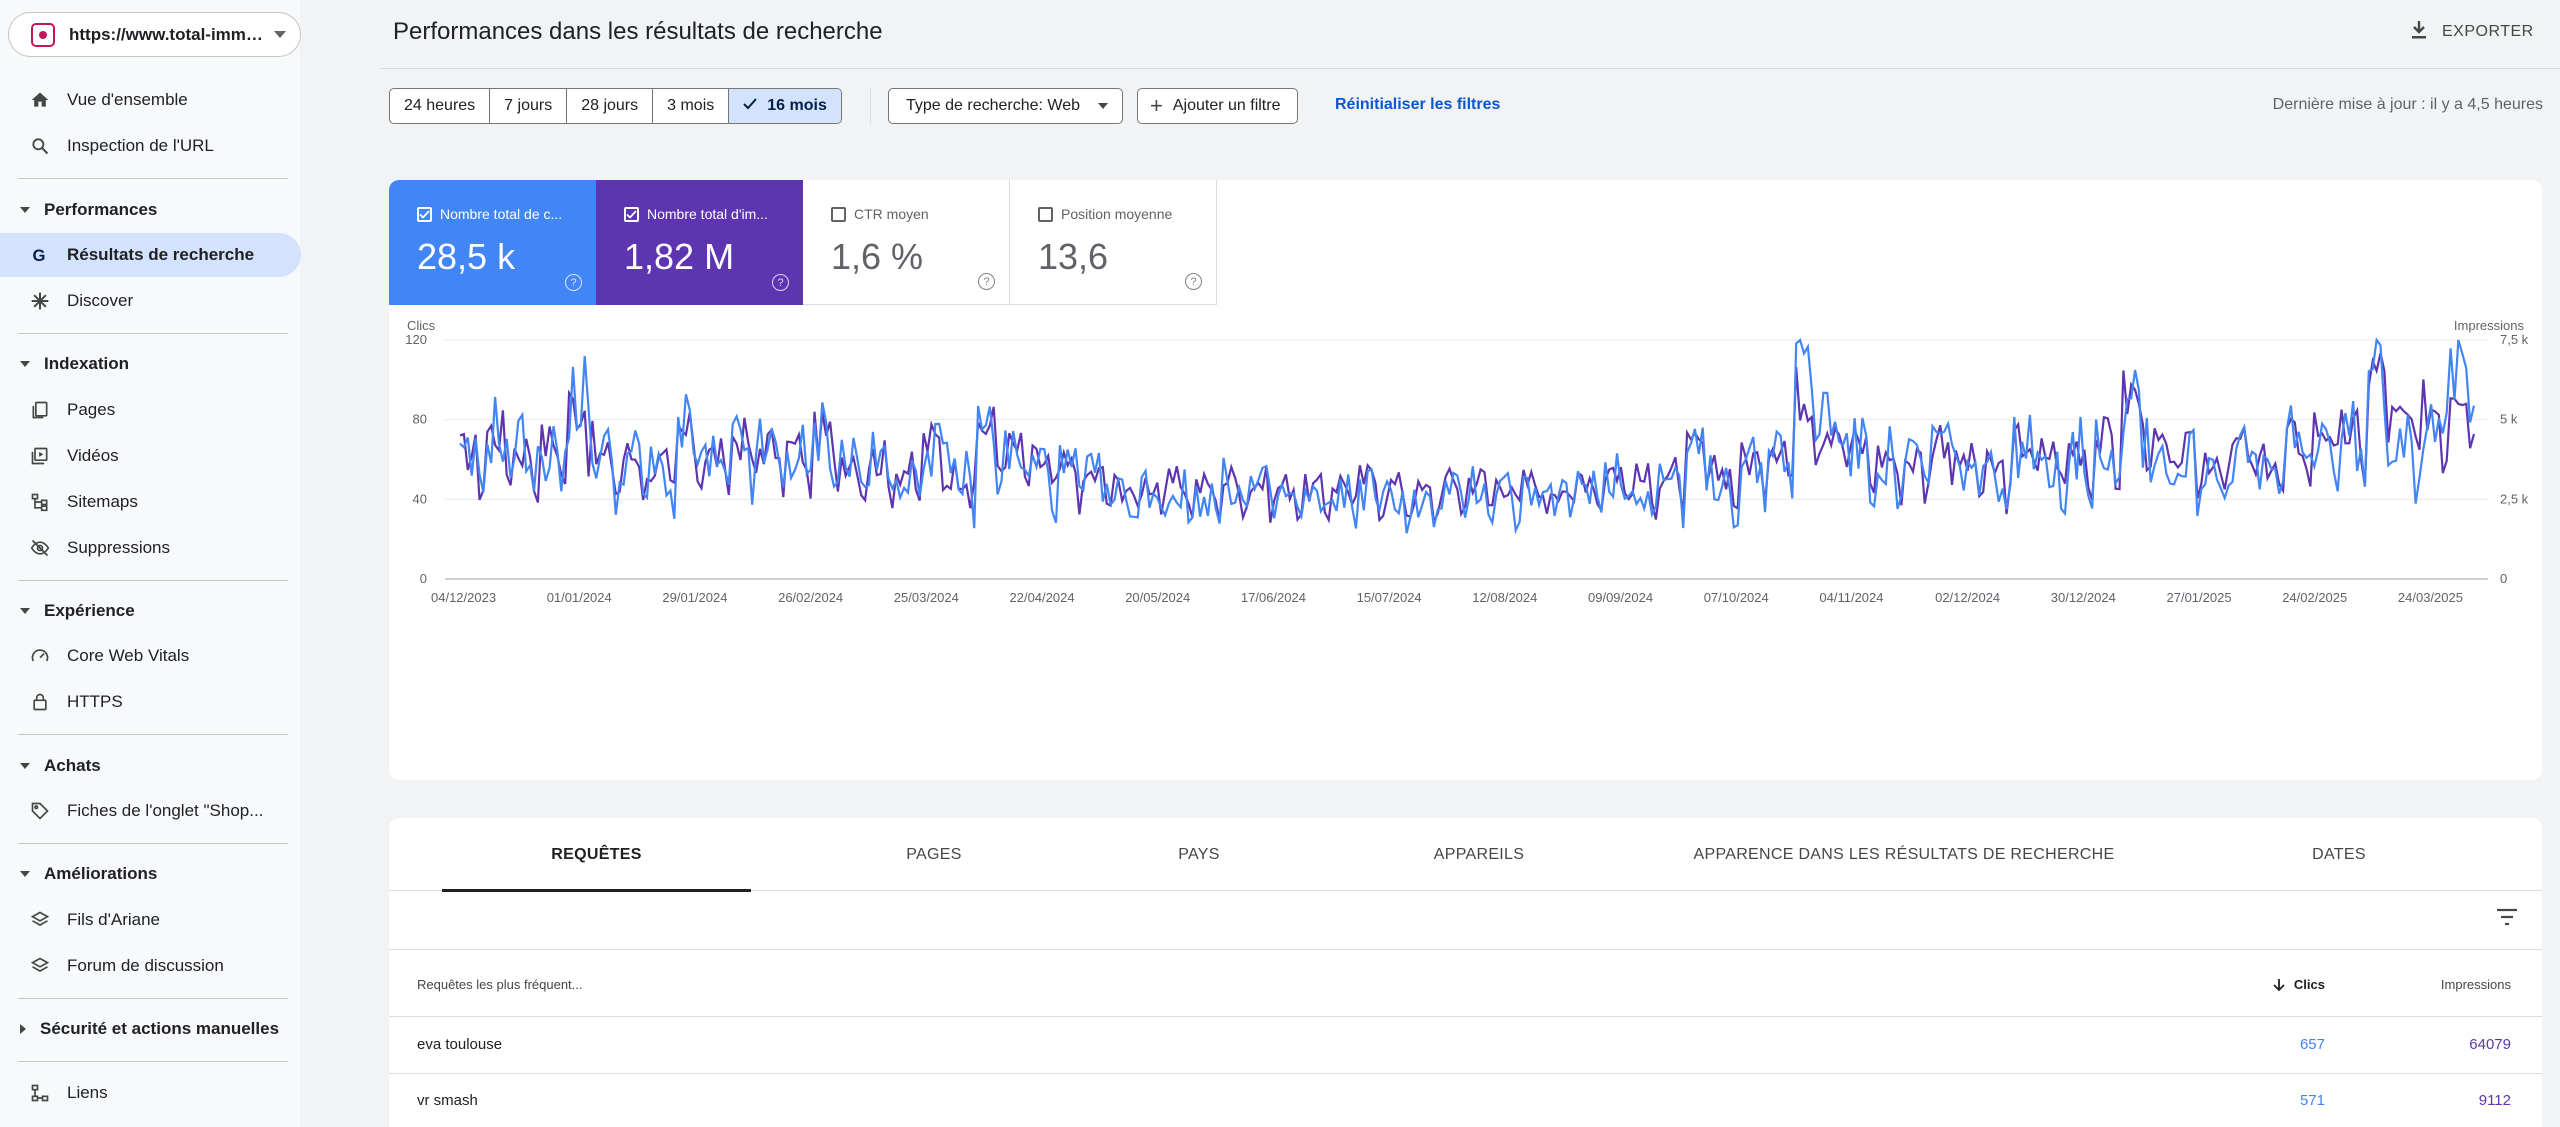 The height and width of the screenshot is (1127, 2560). Describe the element at coordinates (153, 1061) in the screenshot. I see `sidebar-divider` at that location.